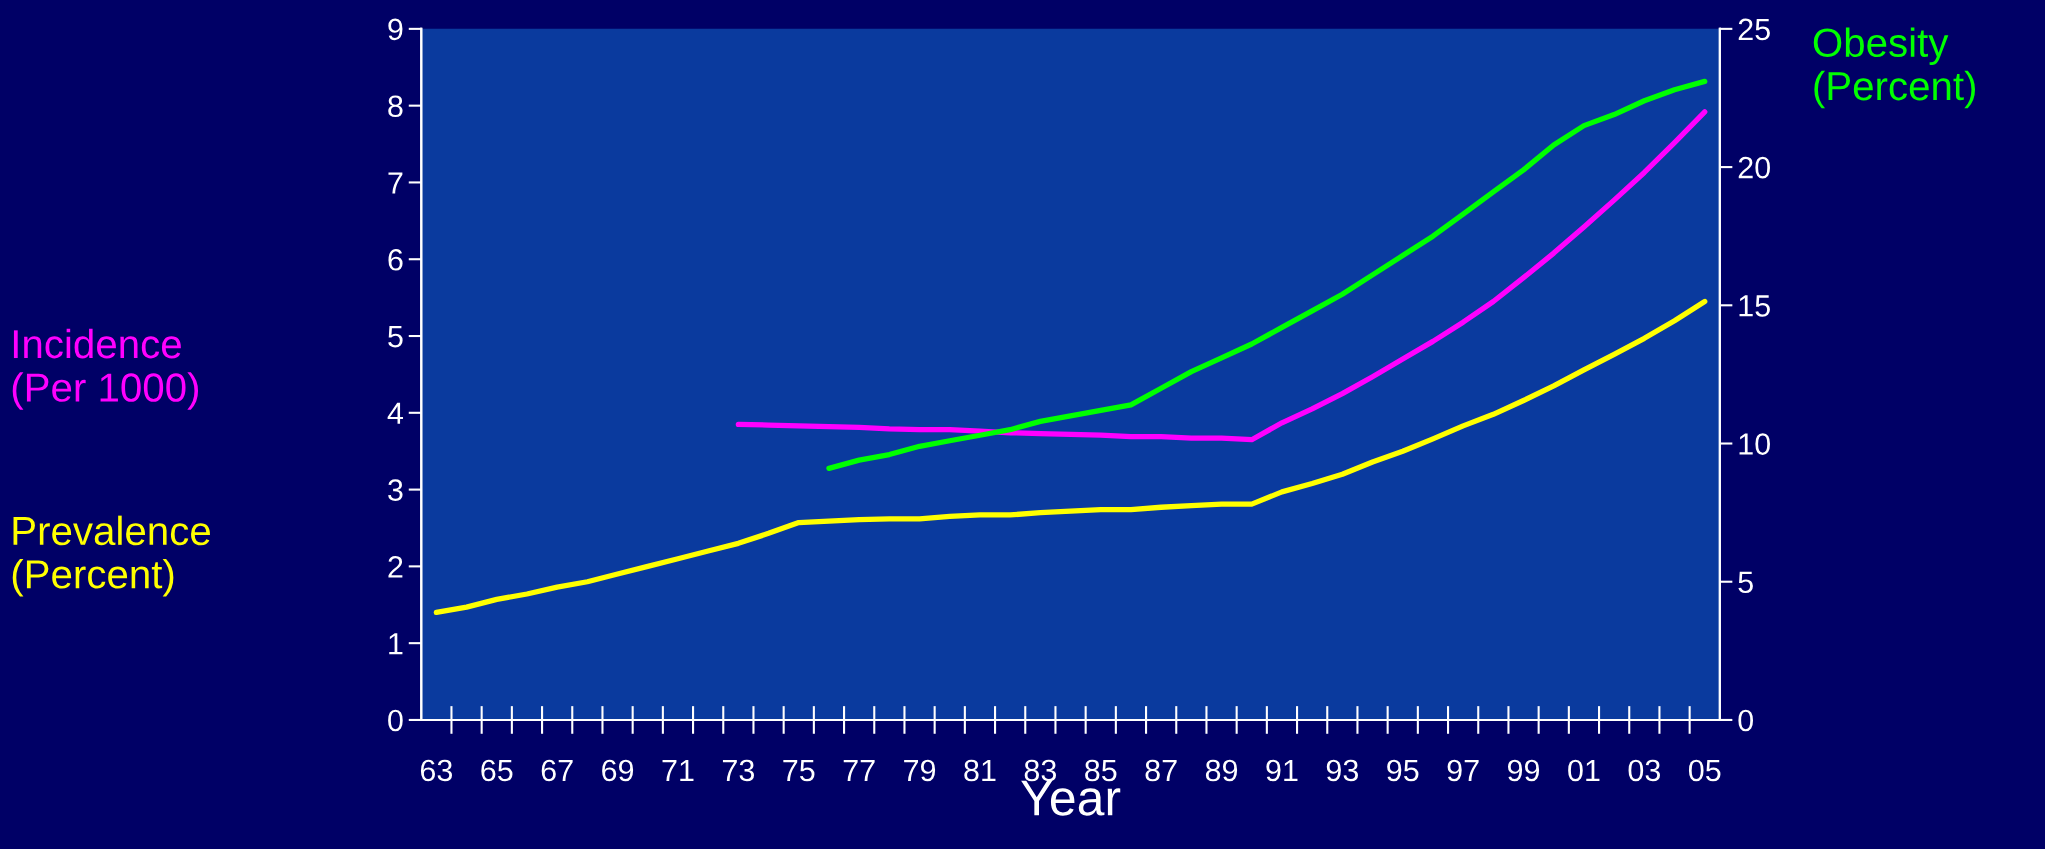 Image resolution: width=2045 pixels, height=849 pixels. Describe the element at coordinates (678, 770) in the screenshot. I see `x-tick-label: 71` at that location.